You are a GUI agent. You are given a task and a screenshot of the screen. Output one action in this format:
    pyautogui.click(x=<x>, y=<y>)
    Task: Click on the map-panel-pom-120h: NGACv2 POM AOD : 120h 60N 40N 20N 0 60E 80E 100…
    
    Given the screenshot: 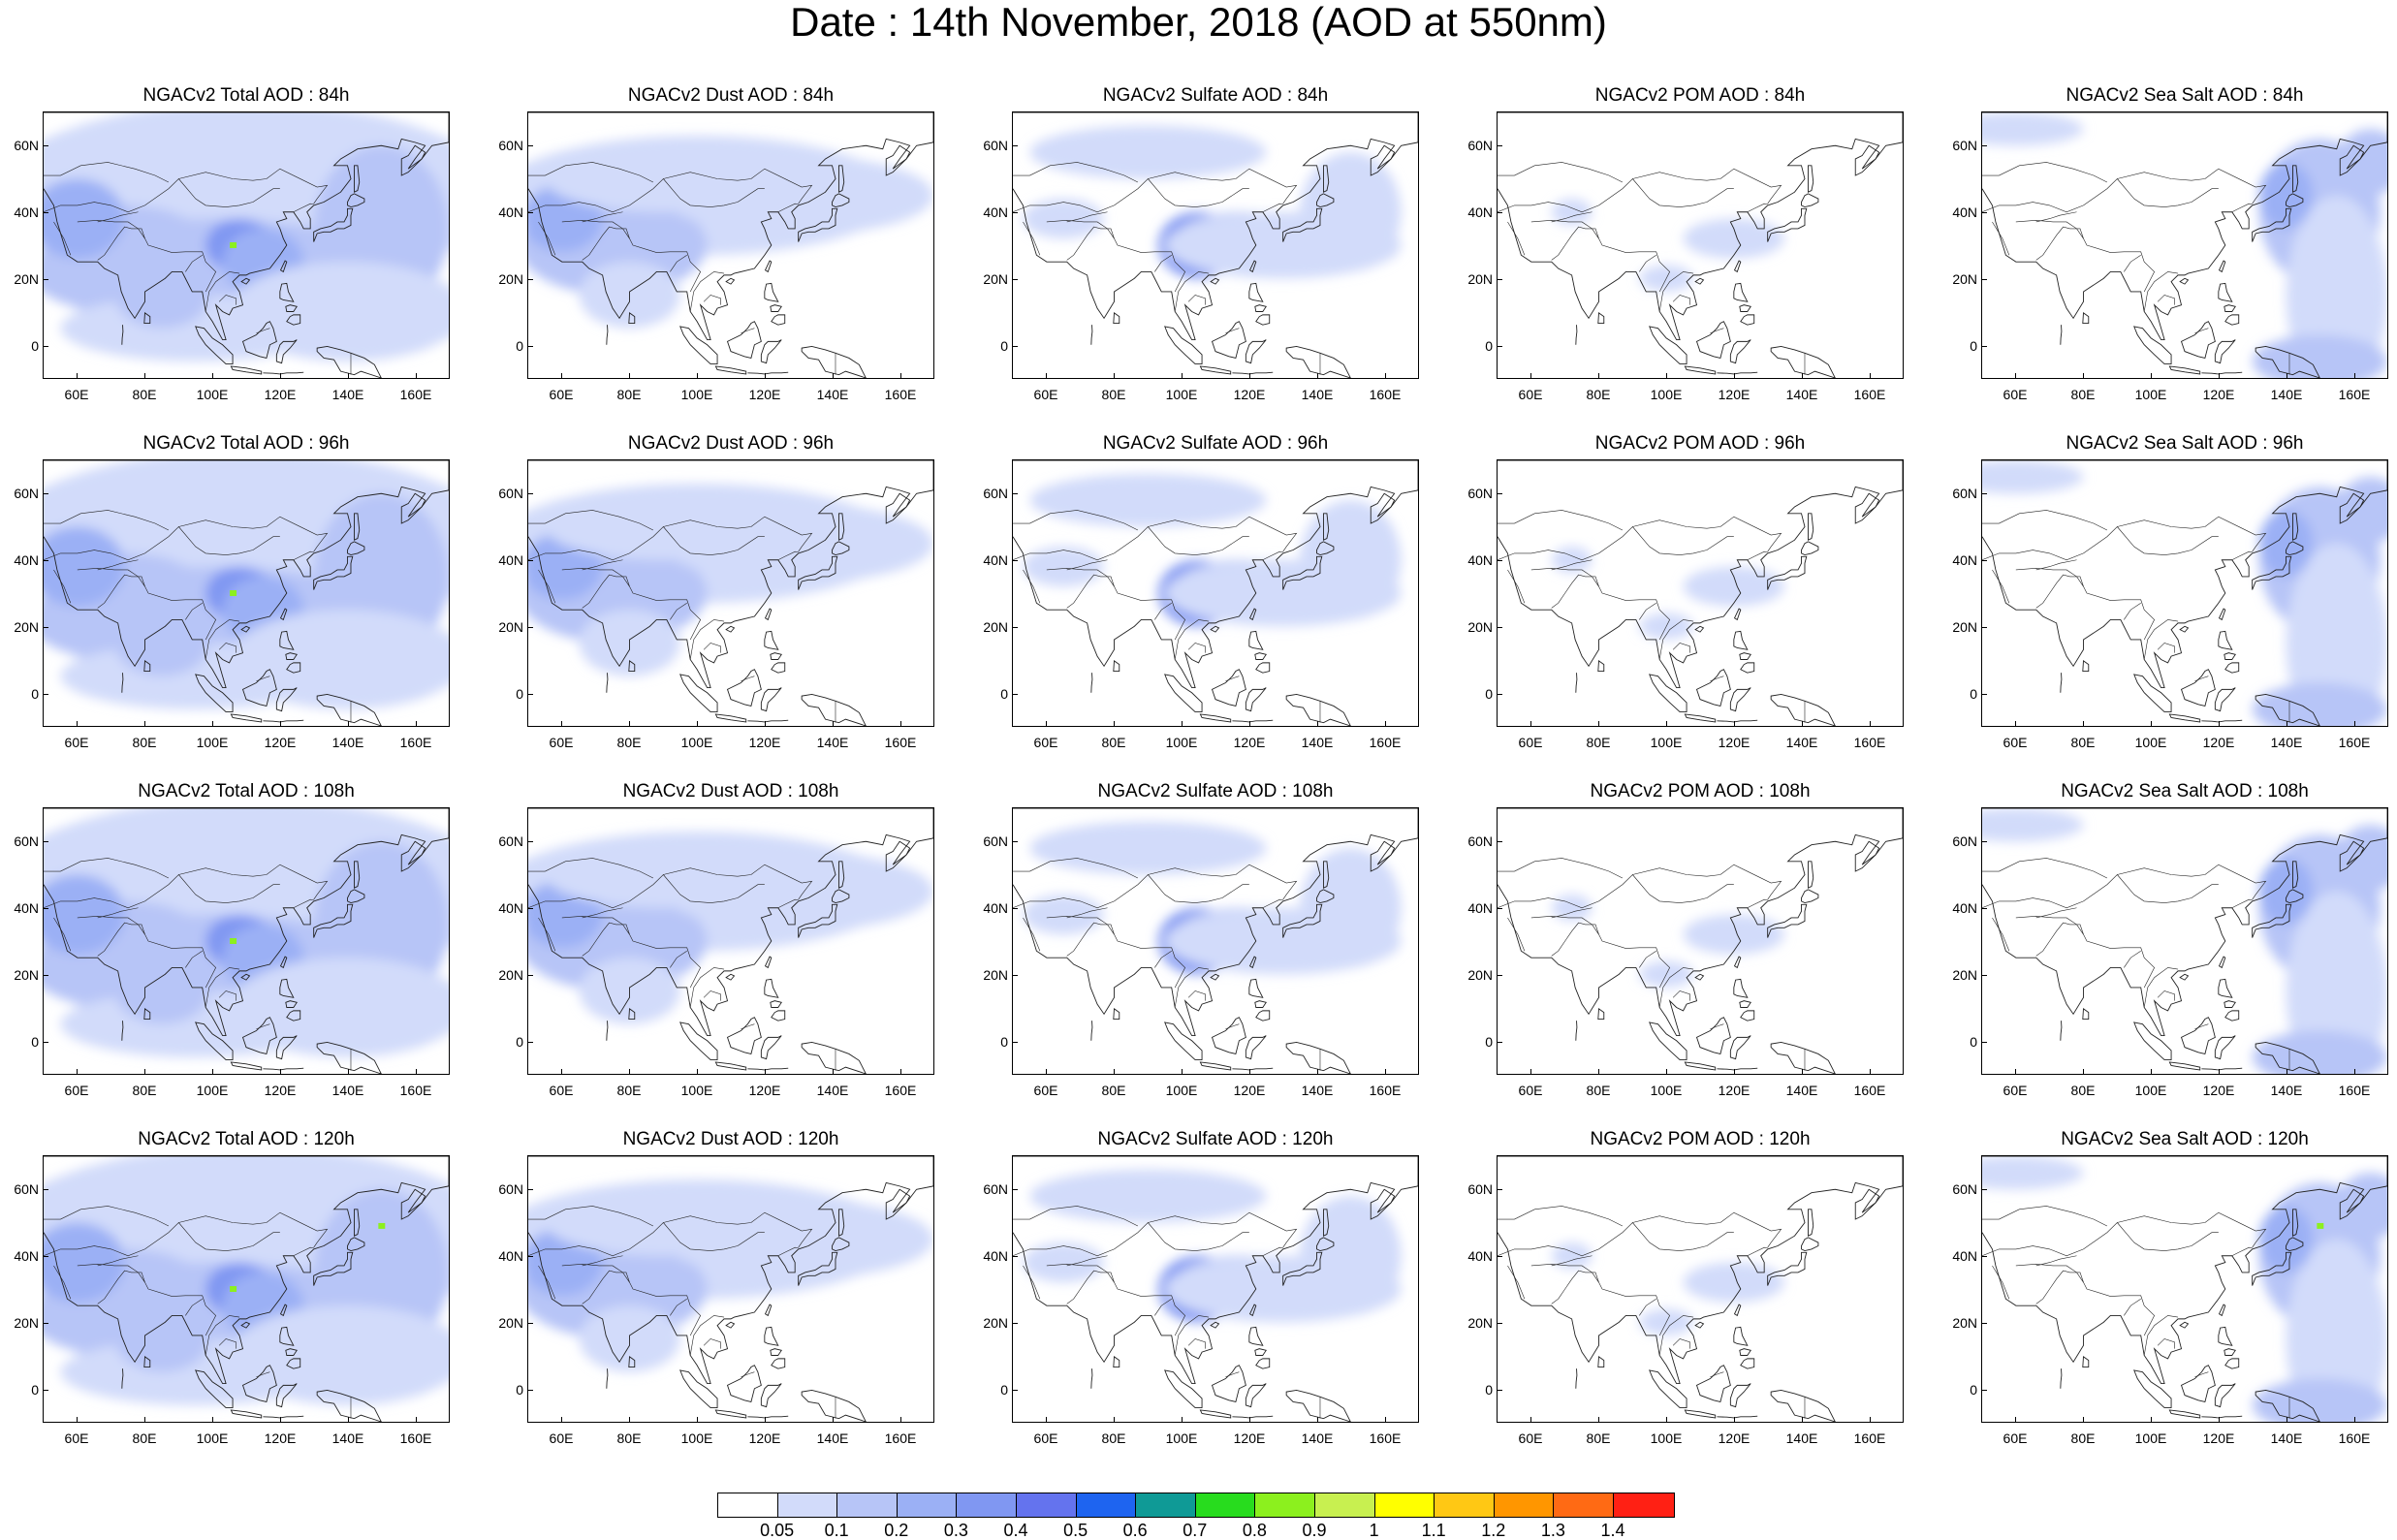 What is the action you would take?
    pyautogui.click(x=1696, y=1296)
    